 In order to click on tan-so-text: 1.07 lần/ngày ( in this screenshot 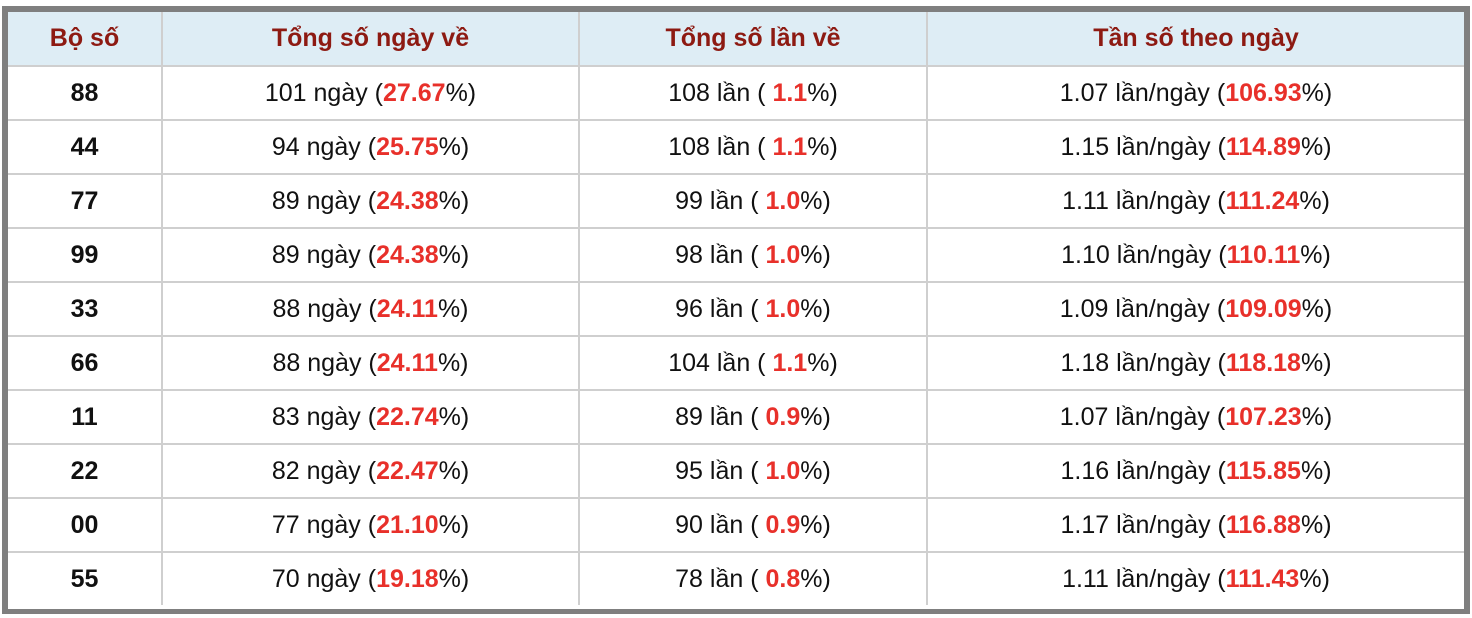, I will do `click(1142, 416)`.